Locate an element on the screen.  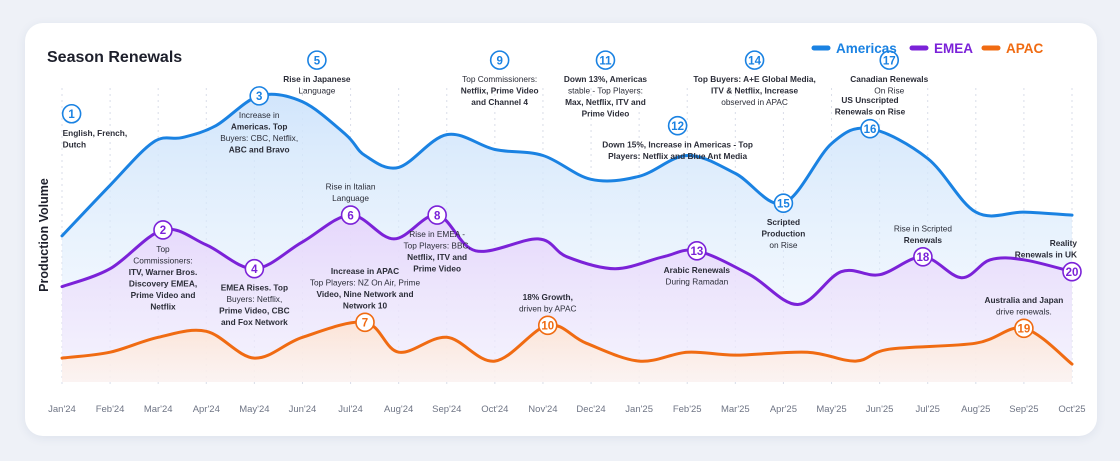
annotation-number: 4 is located at coordinates (254, 270).